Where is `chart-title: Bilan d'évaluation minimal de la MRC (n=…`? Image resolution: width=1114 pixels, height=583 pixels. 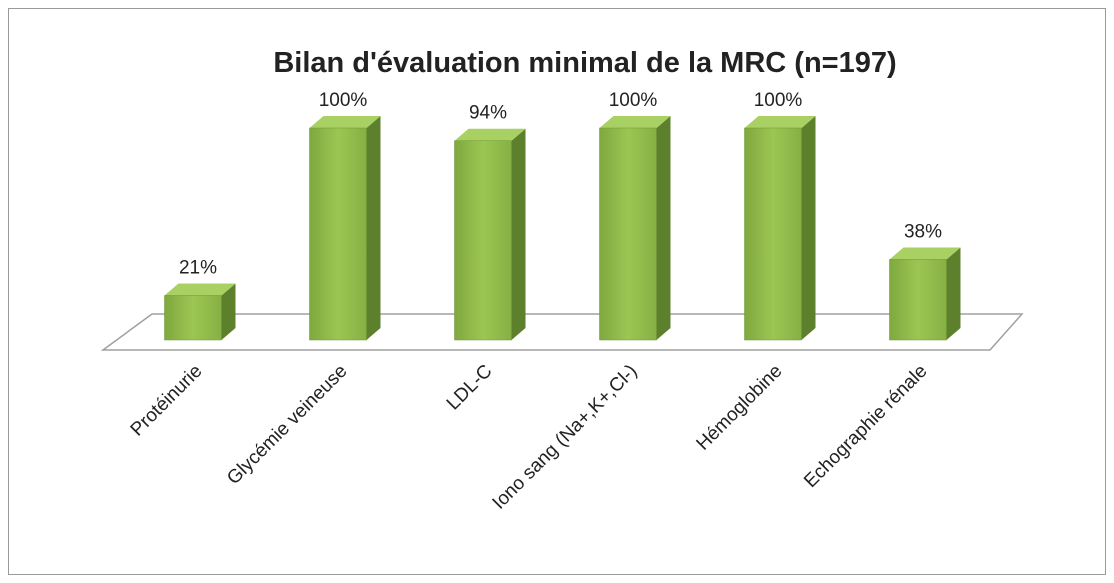 chart-title: Bilan d'évaluation minimal de la MRC (n=… is located at coordinates (584, 63).